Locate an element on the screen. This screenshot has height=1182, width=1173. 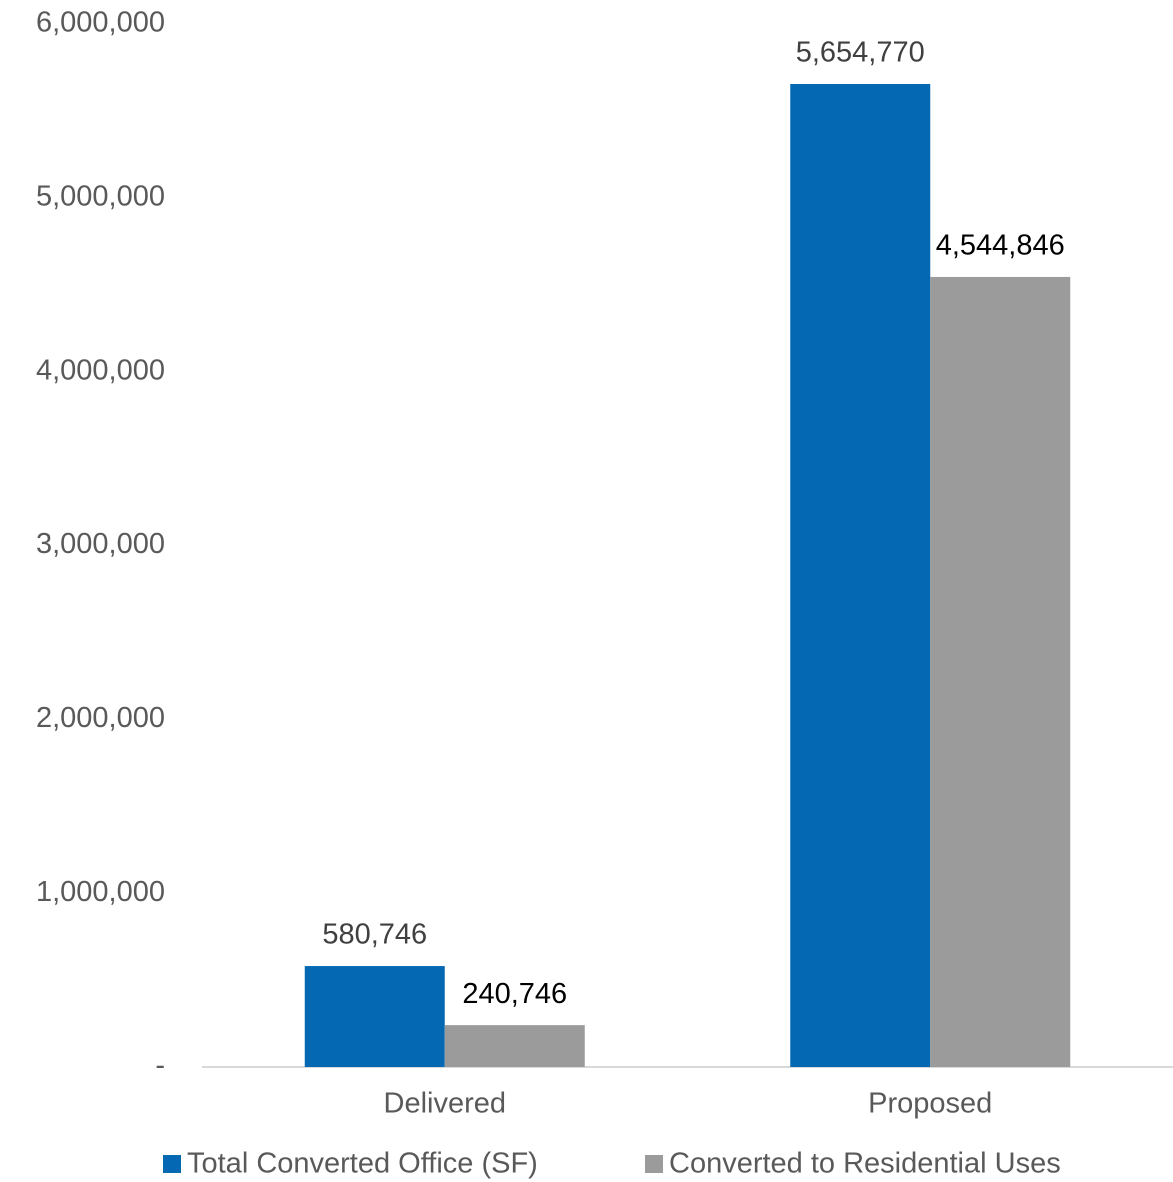
y-tick-label: 6,000,000 is located at coordinates (100, 23).